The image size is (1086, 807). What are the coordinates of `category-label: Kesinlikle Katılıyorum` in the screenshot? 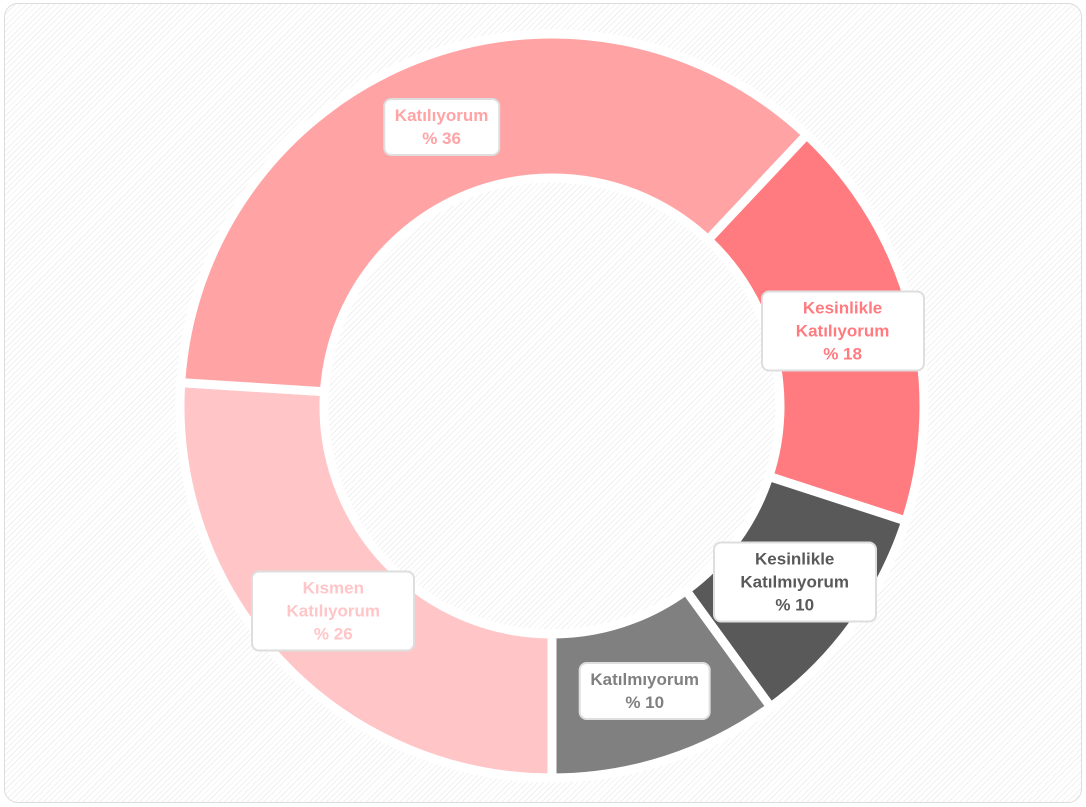 It's located at (842, 319).